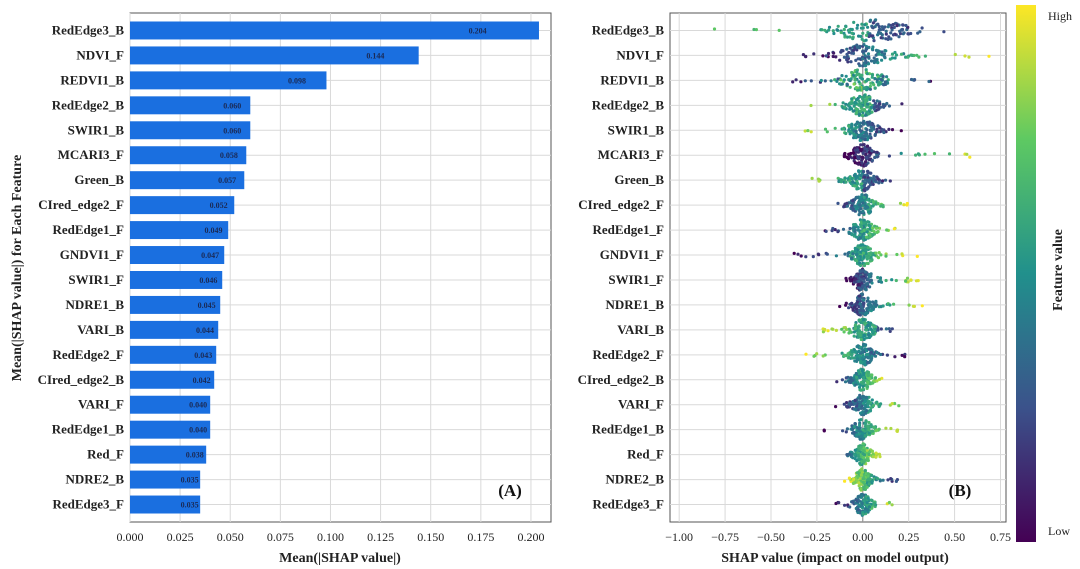 The height and width of the screenshot is (569, 1080). What do you see at coordinates (636, 279) in the screenshot?
I see `beeswarm-feature-label: SWIR1_F` at bounding box center [636, 279].